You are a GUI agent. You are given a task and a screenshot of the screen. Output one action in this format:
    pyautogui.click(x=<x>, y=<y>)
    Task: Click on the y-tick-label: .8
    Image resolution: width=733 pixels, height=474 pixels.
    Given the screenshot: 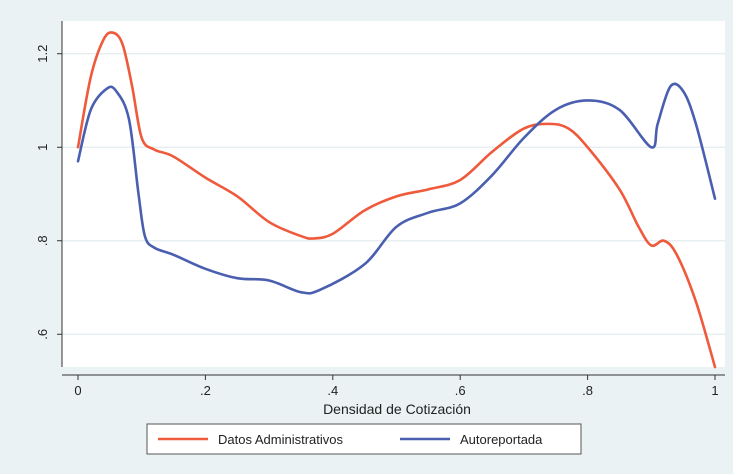 What is the action you would take?
    pyautogui.click(x=42, y=240)
    